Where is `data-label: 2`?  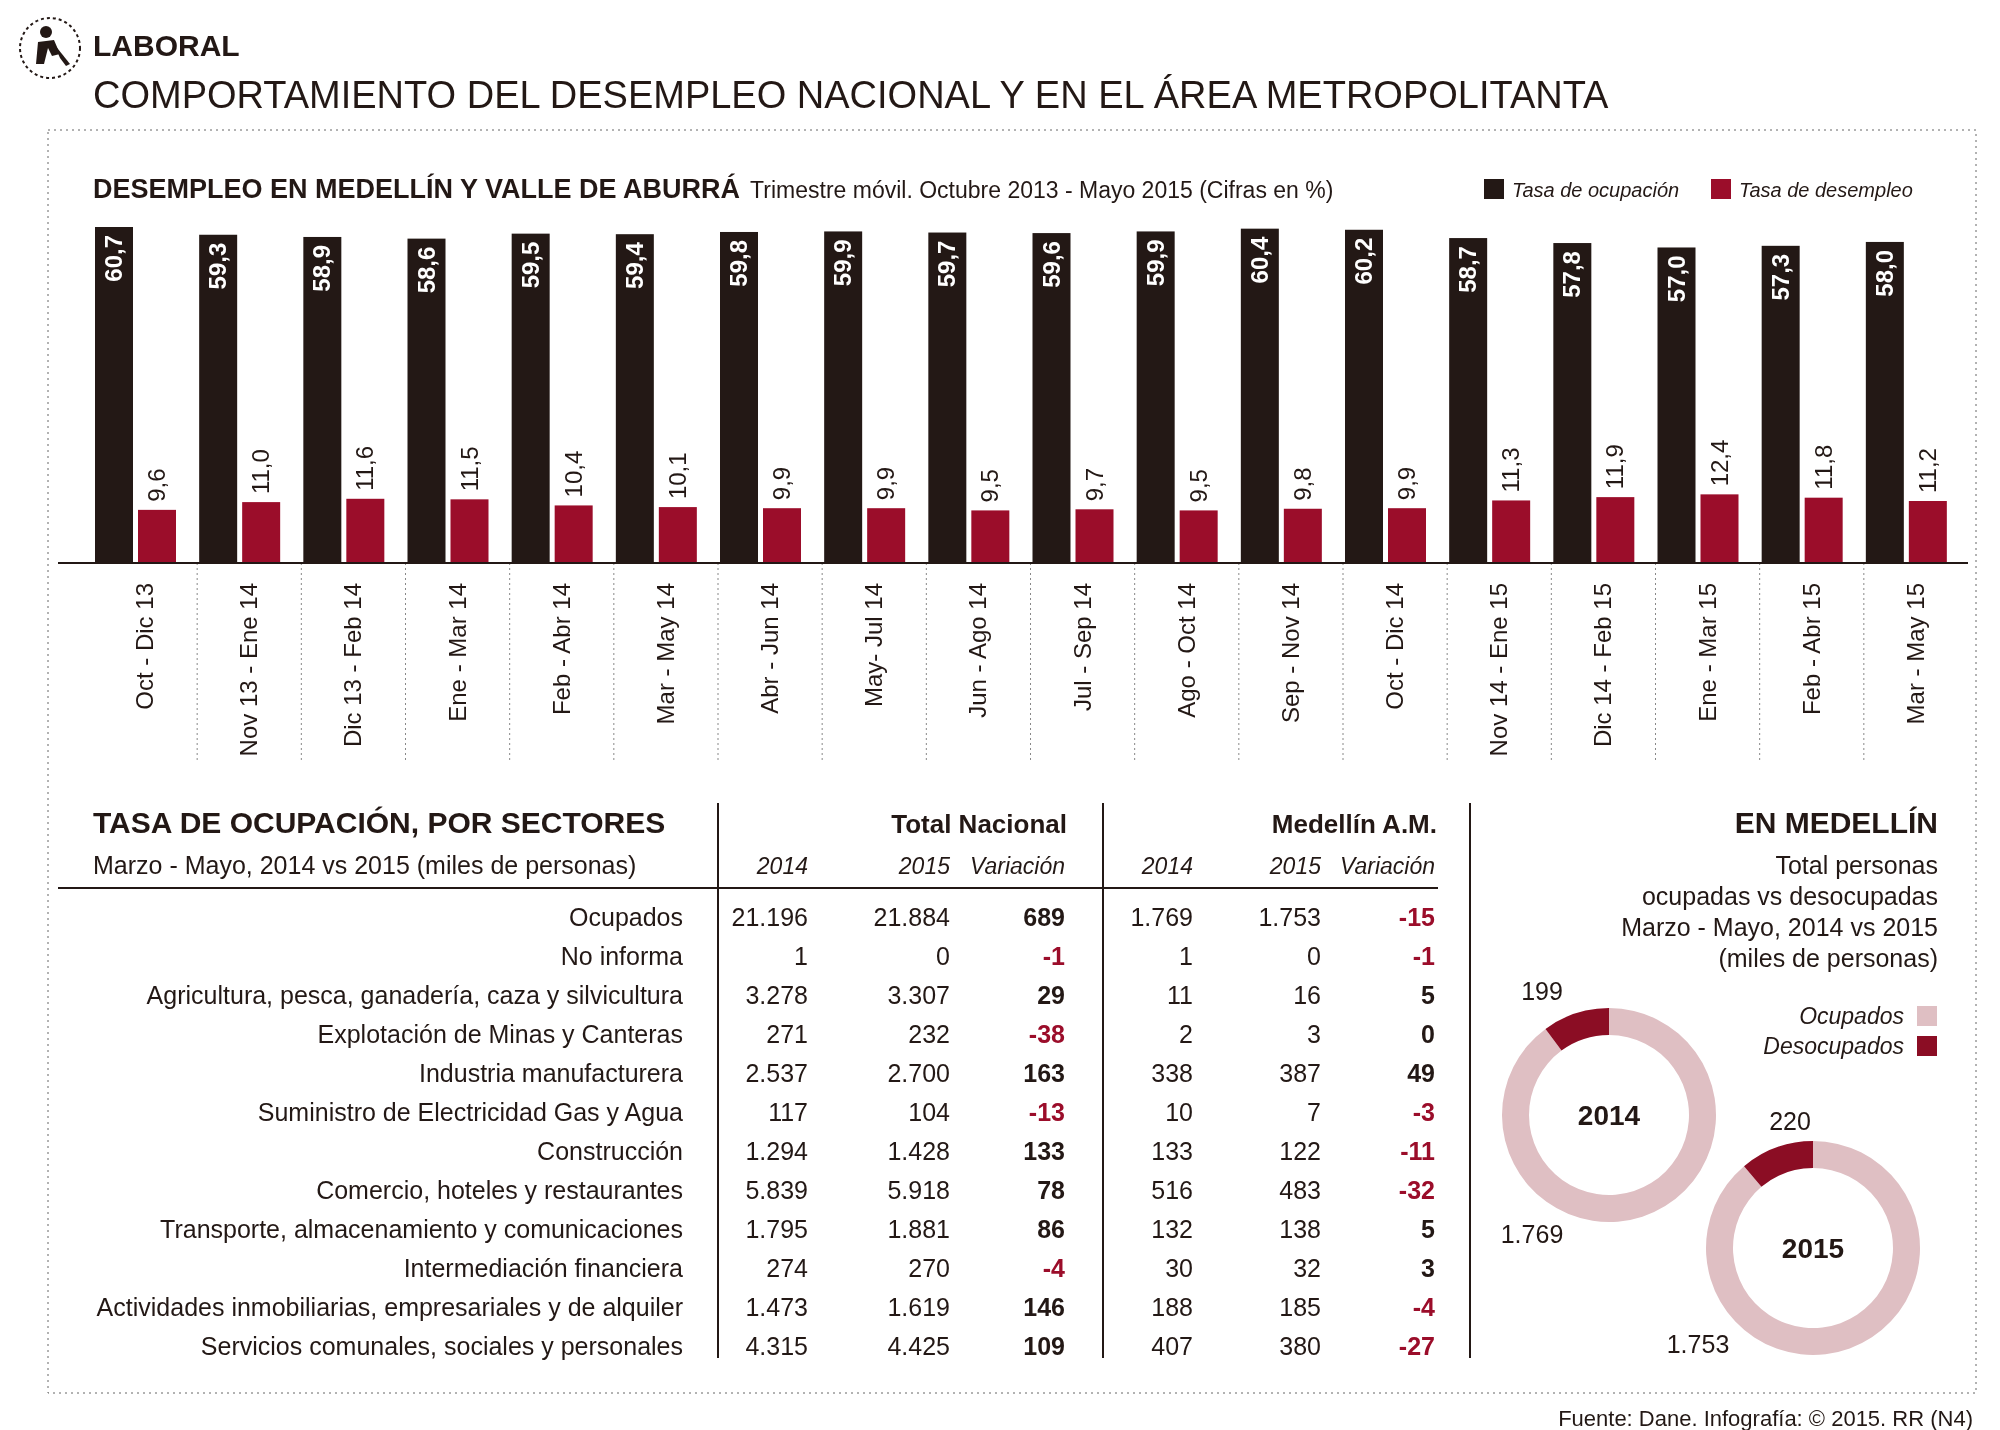
data-label: 2 is located at coordinates (1186, 1034).